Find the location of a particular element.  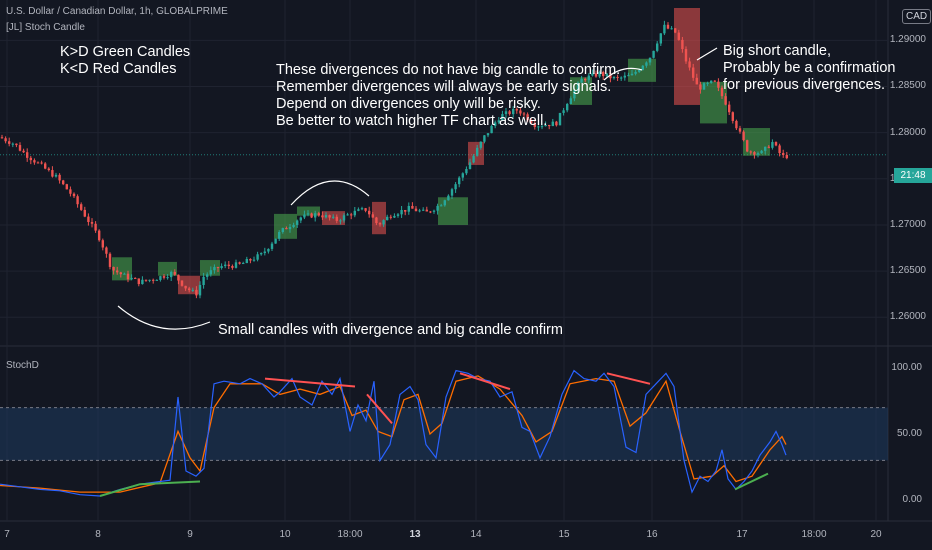

pointer-line is located at coordinates (707, 54).